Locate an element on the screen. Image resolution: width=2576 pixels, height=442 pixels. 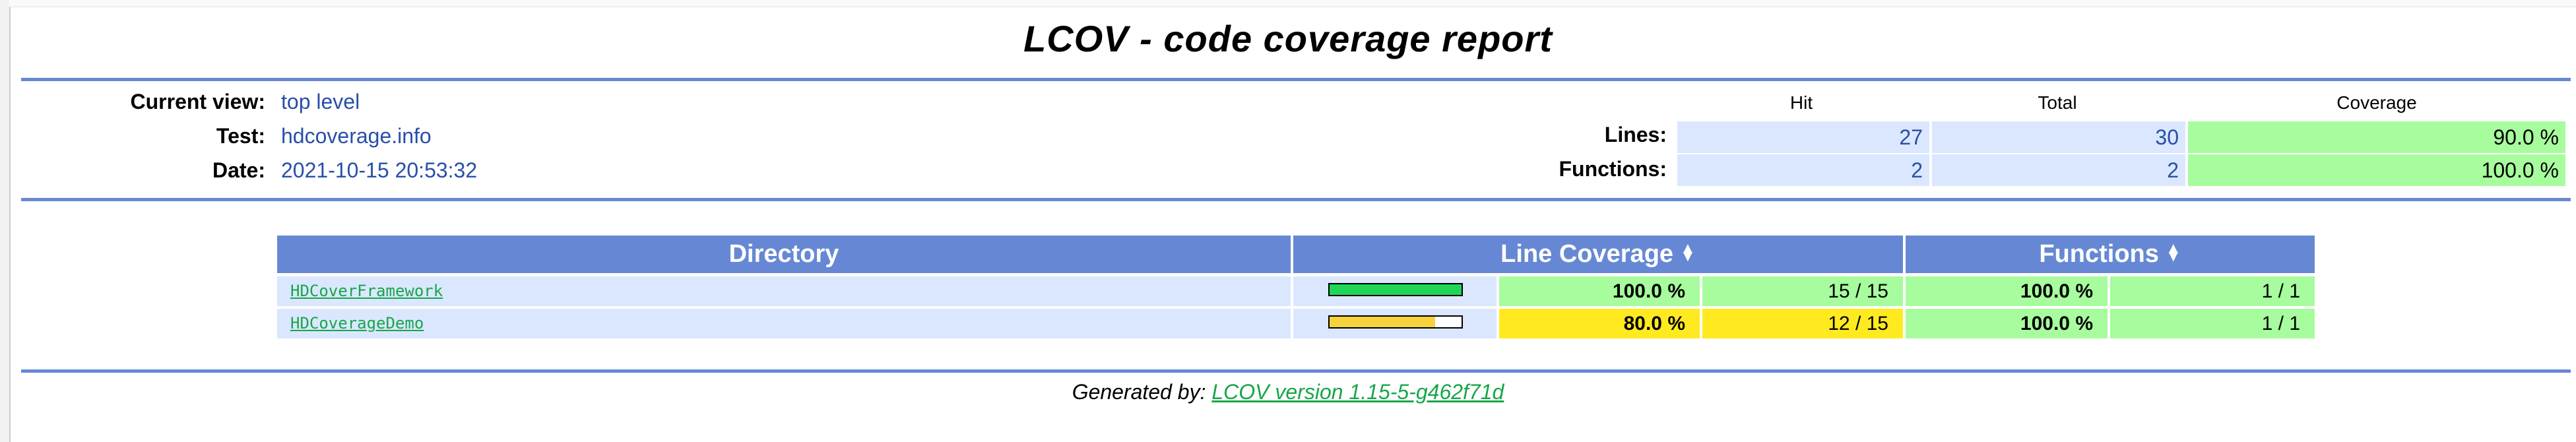
lcov-version-link: LCOV version 1.15-5-g462f71d is located at coordinates (1357, 392).